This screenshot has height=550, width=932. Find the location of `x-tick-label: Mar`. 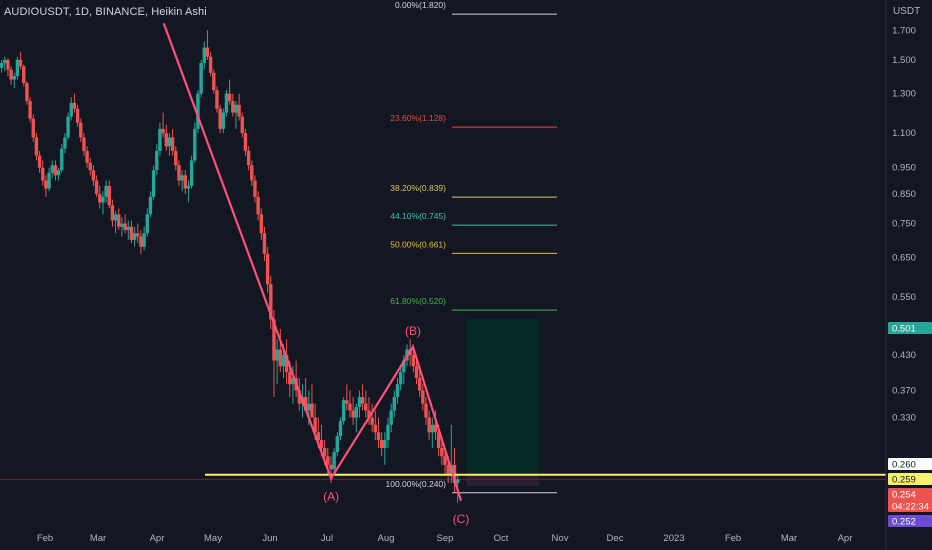

x-tick-label: Mar is located at coordinates (98, 538).